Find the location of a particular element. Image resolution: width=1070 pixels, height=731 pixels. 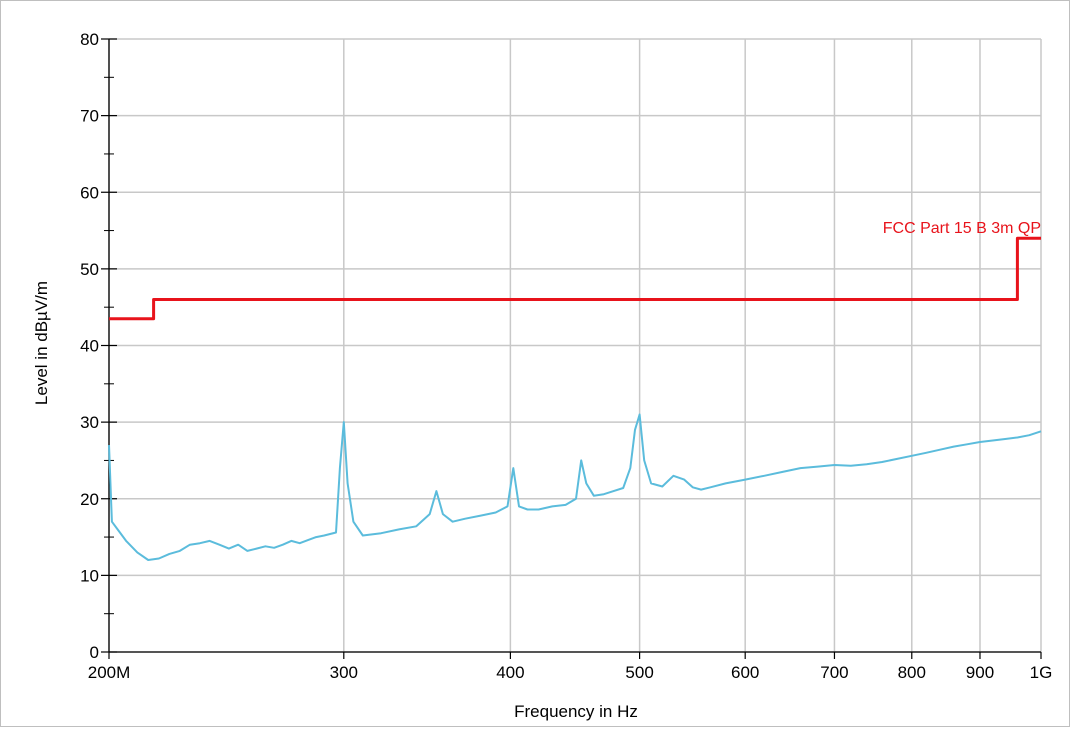

y-tick-label: 0 is located at coordinates (94, 652).